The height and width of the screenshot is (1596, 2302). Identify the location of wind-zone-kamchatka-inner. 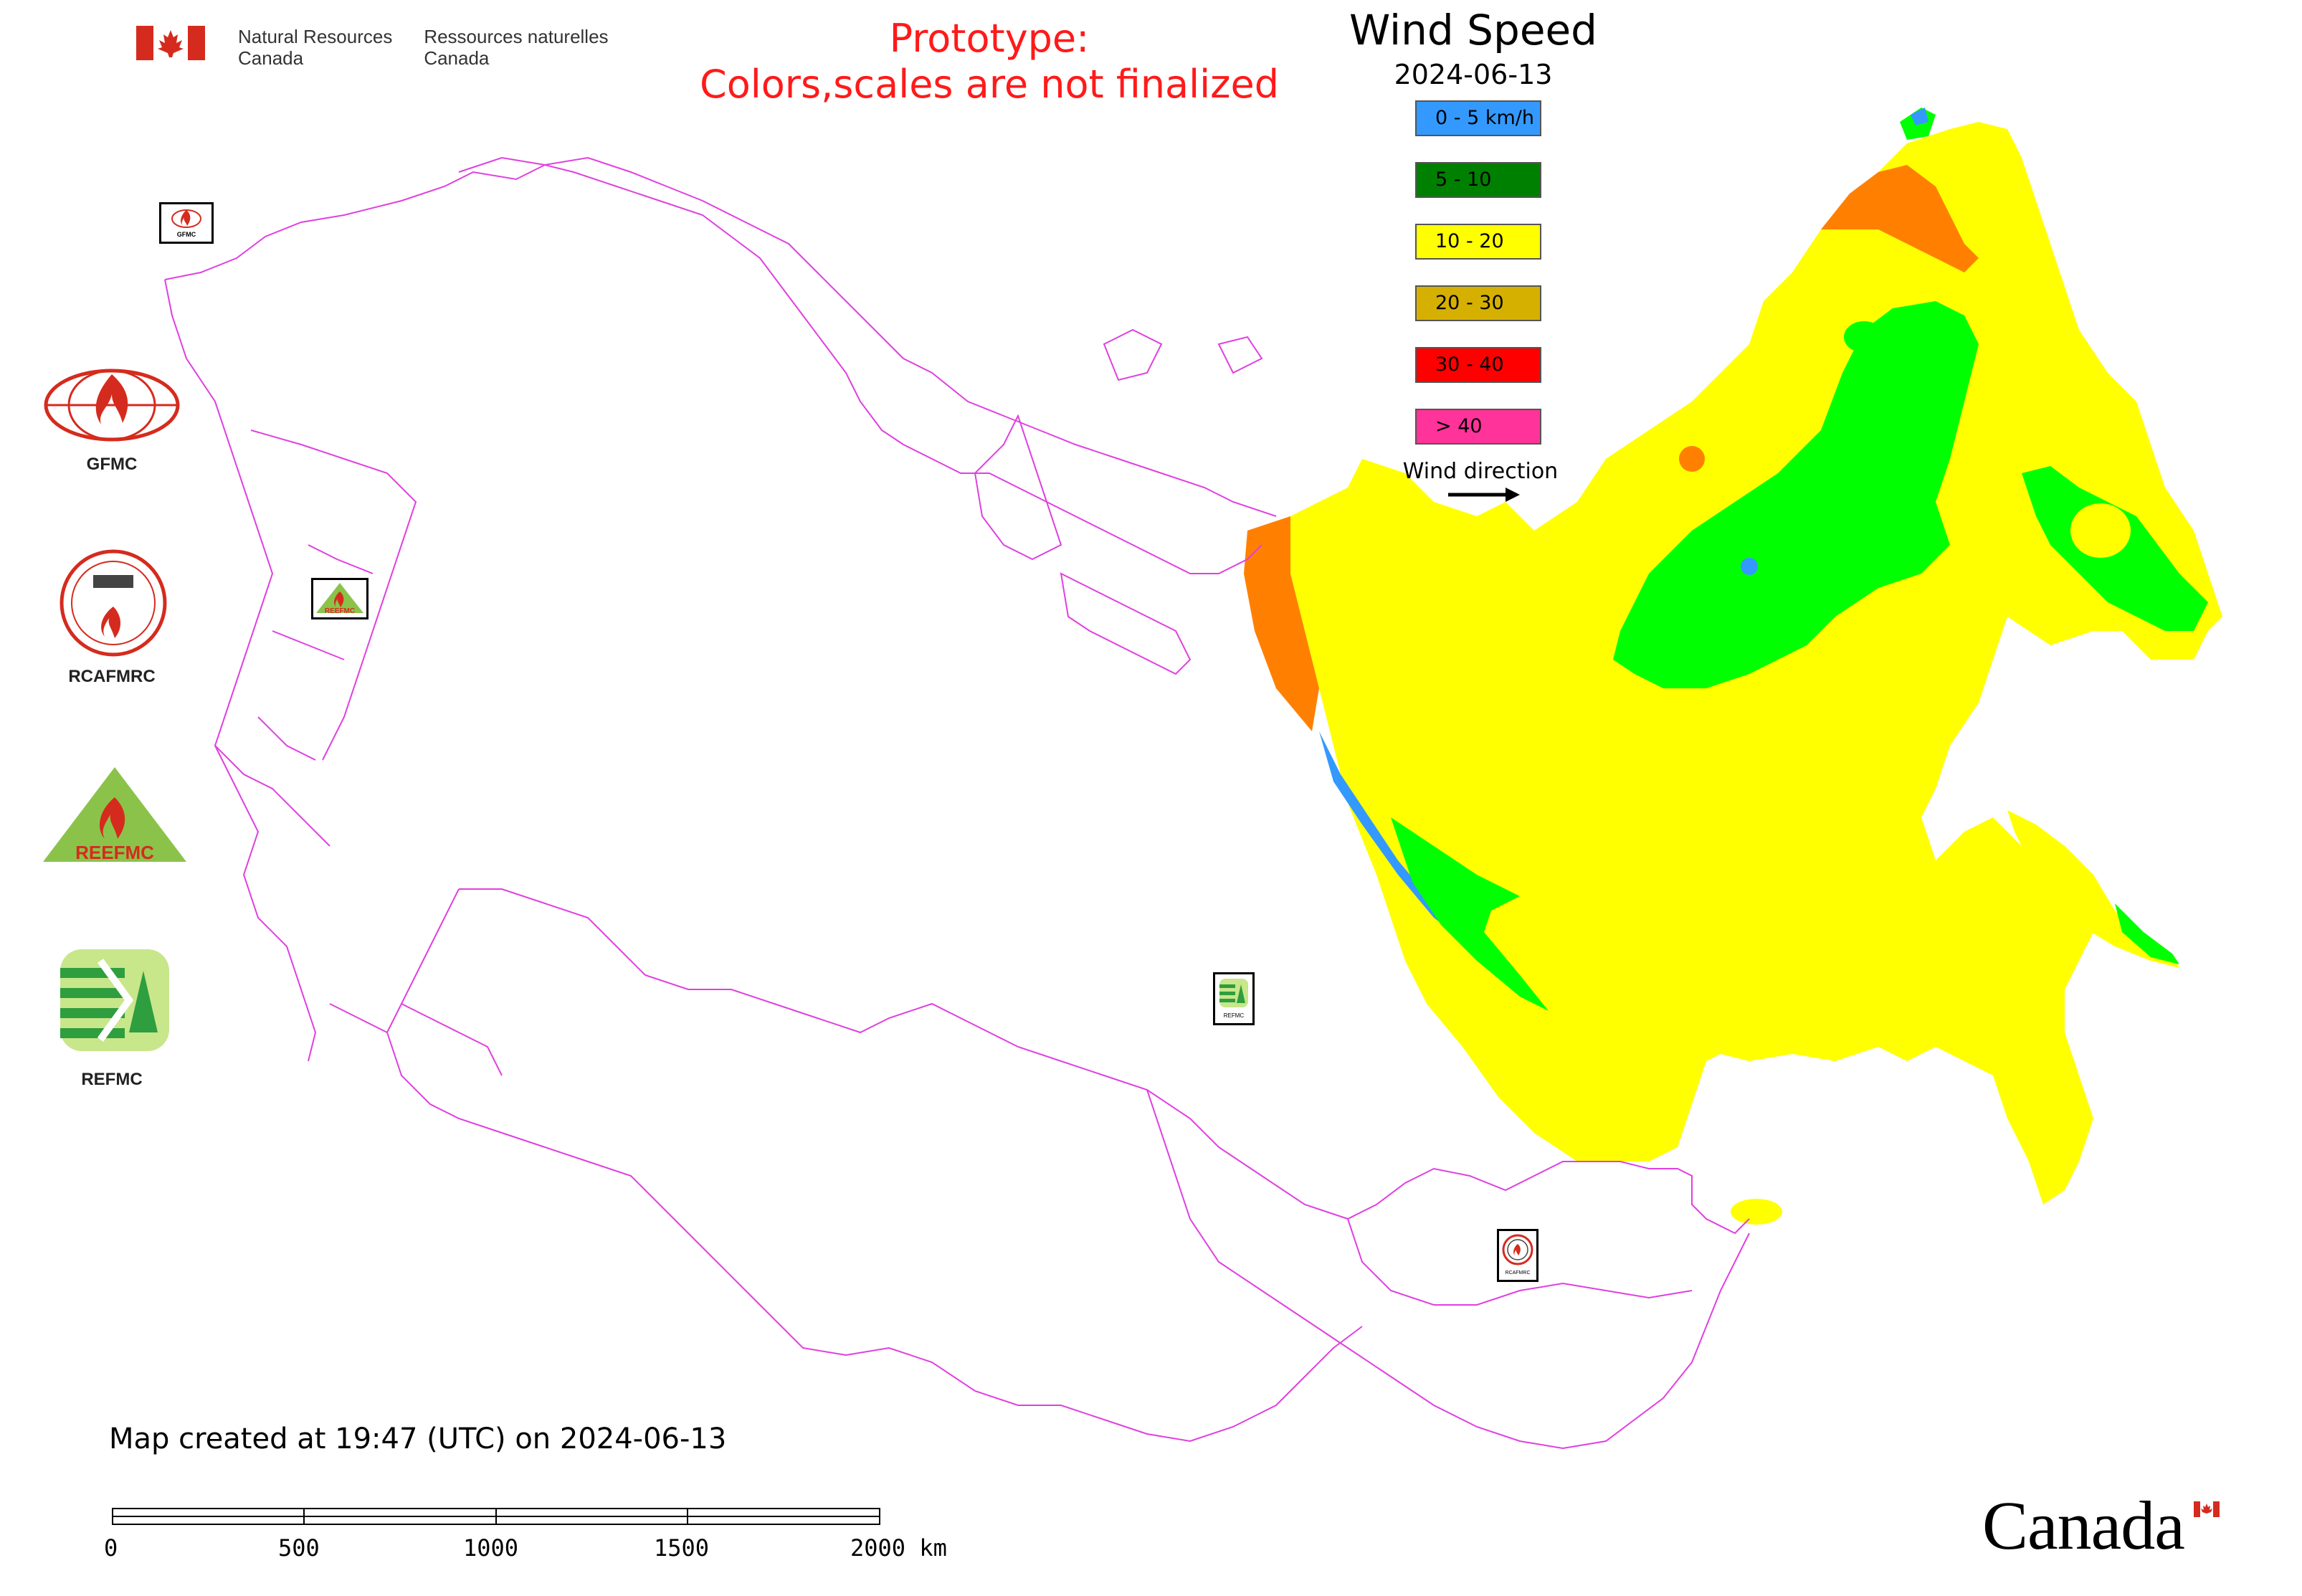
(2100, 530).